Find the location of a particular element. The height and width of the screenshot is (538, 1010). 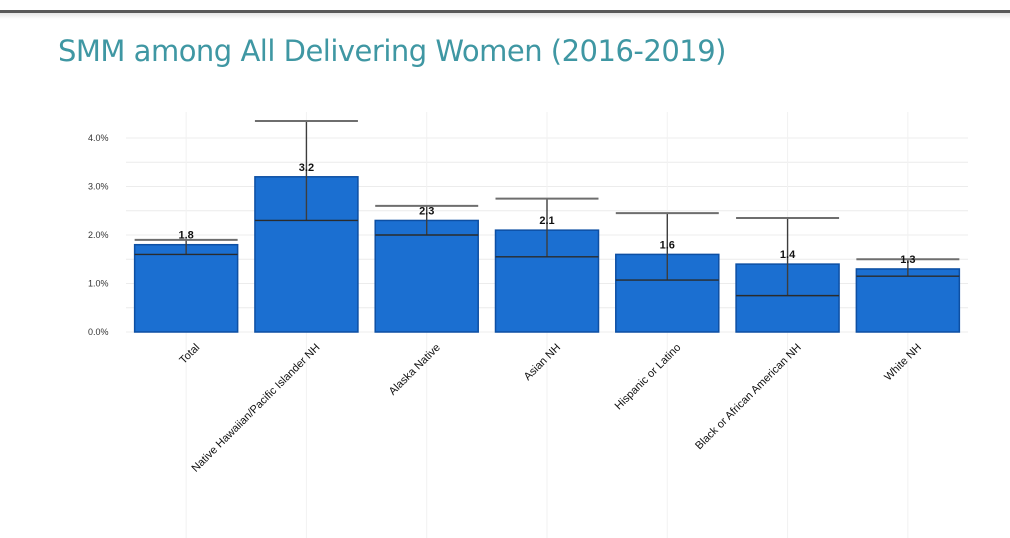

x-tick-label: Hispanic or Latino is located at coordinates (648, 377).